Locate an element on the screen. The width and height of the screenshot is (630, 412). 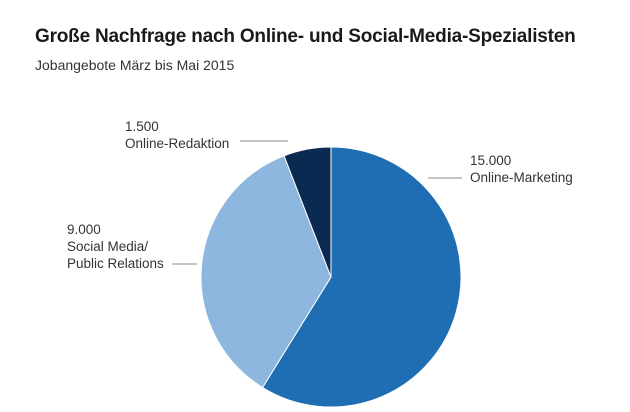
slice-category-online-marketing: Online-Marketing is located at coordinates (521, 177).